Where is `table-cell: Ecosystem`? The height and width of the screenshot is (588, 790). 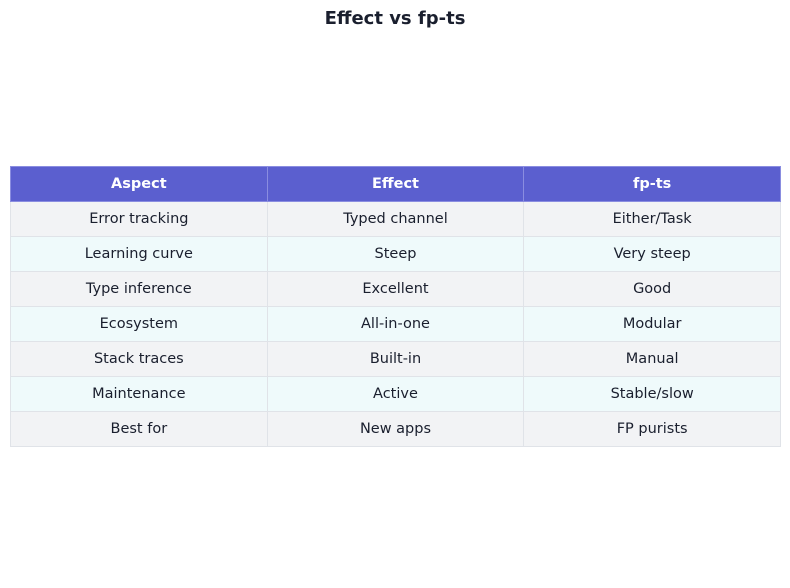 table-cell: Ecosystem is located at coordinates (139, 324).